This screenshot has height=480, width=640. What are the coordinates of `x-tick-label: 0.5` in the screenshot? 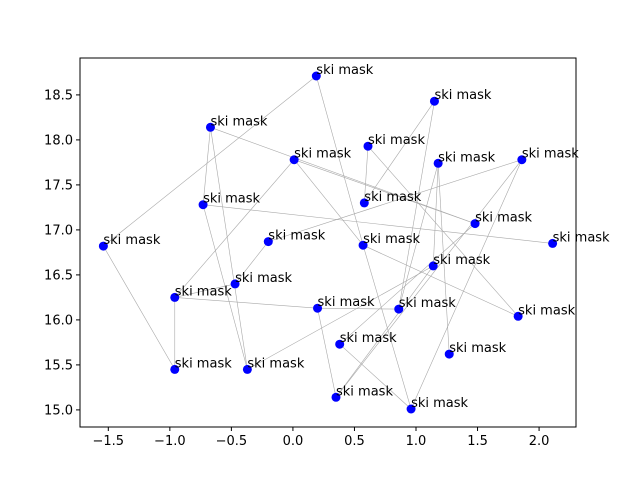 It's located at (354, 441).